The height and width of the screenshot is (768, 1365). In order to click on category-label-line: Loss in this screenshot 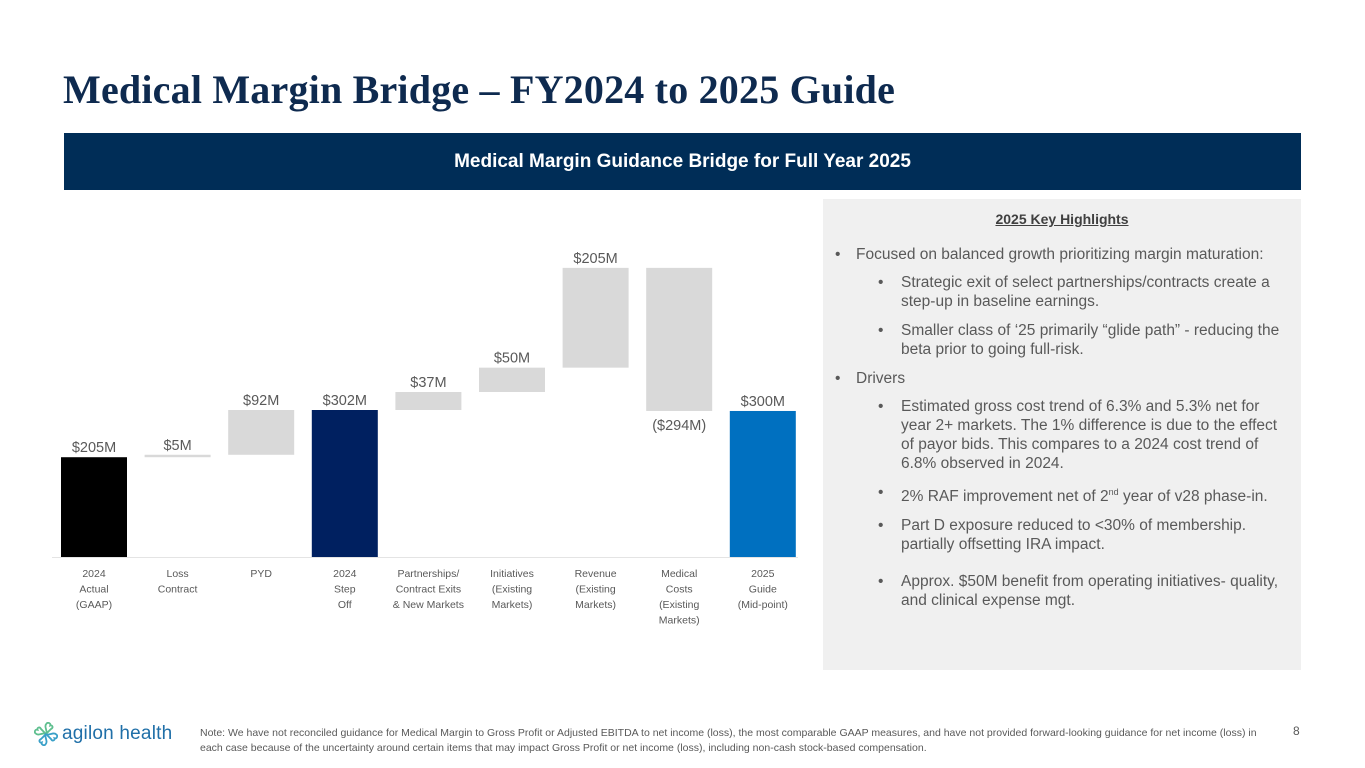, I will do `click(178, 574)`.